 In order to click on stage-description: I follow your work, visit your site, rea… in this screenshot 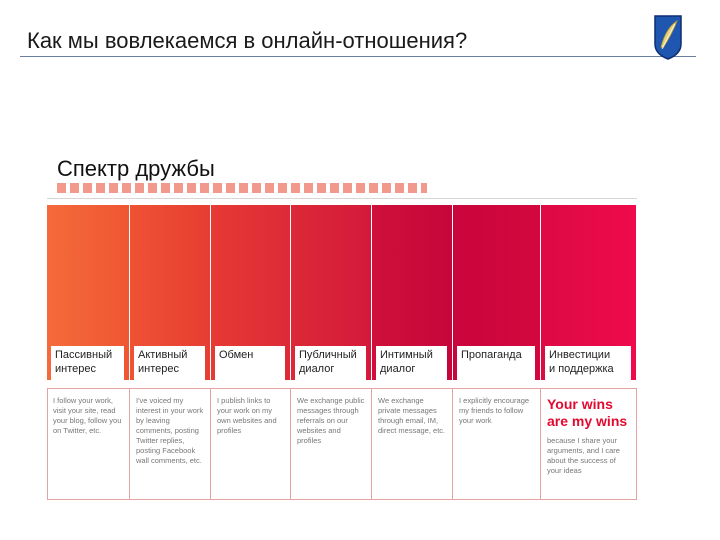, I will do `click(88, 444)`.